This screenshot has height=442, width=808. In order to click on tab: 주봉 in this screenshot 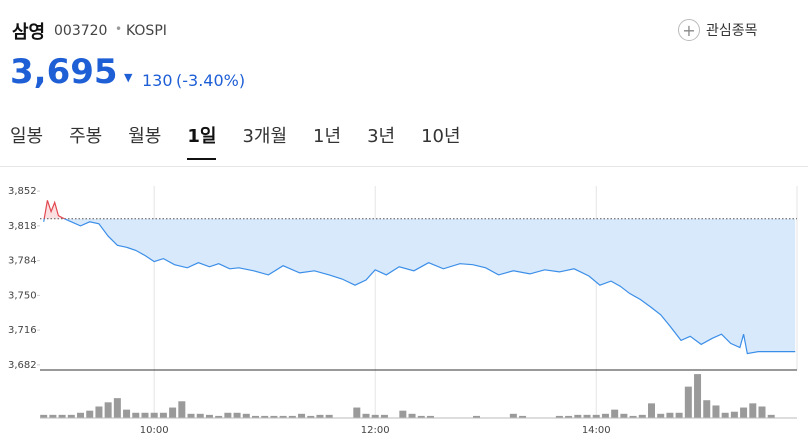, I will do `click(86, 136)`.